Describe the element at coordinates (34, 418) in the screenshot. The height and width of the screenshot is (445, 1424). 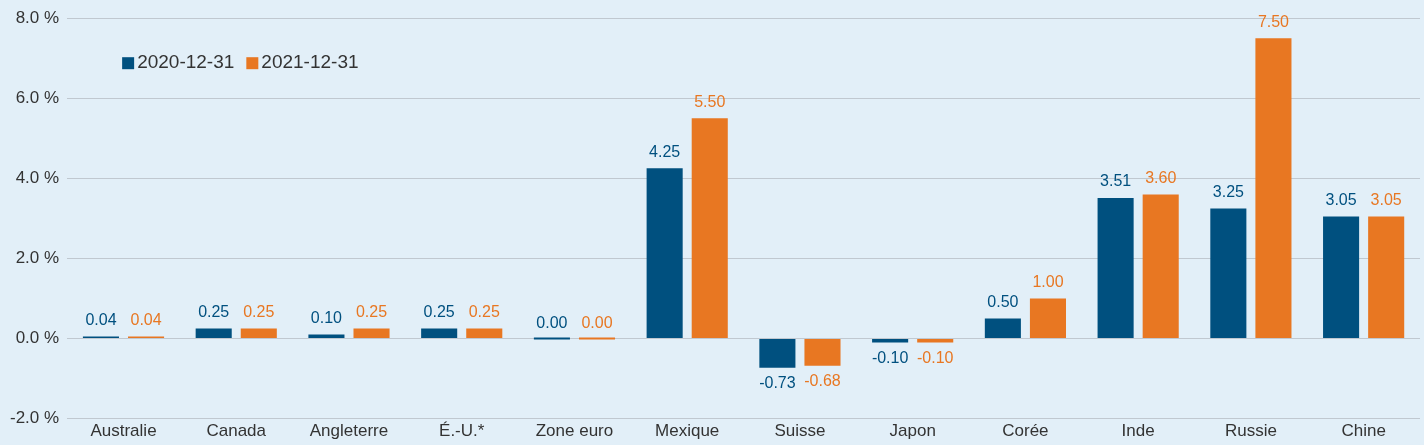
I see `y-tick-label: -2.0 %` at that location.